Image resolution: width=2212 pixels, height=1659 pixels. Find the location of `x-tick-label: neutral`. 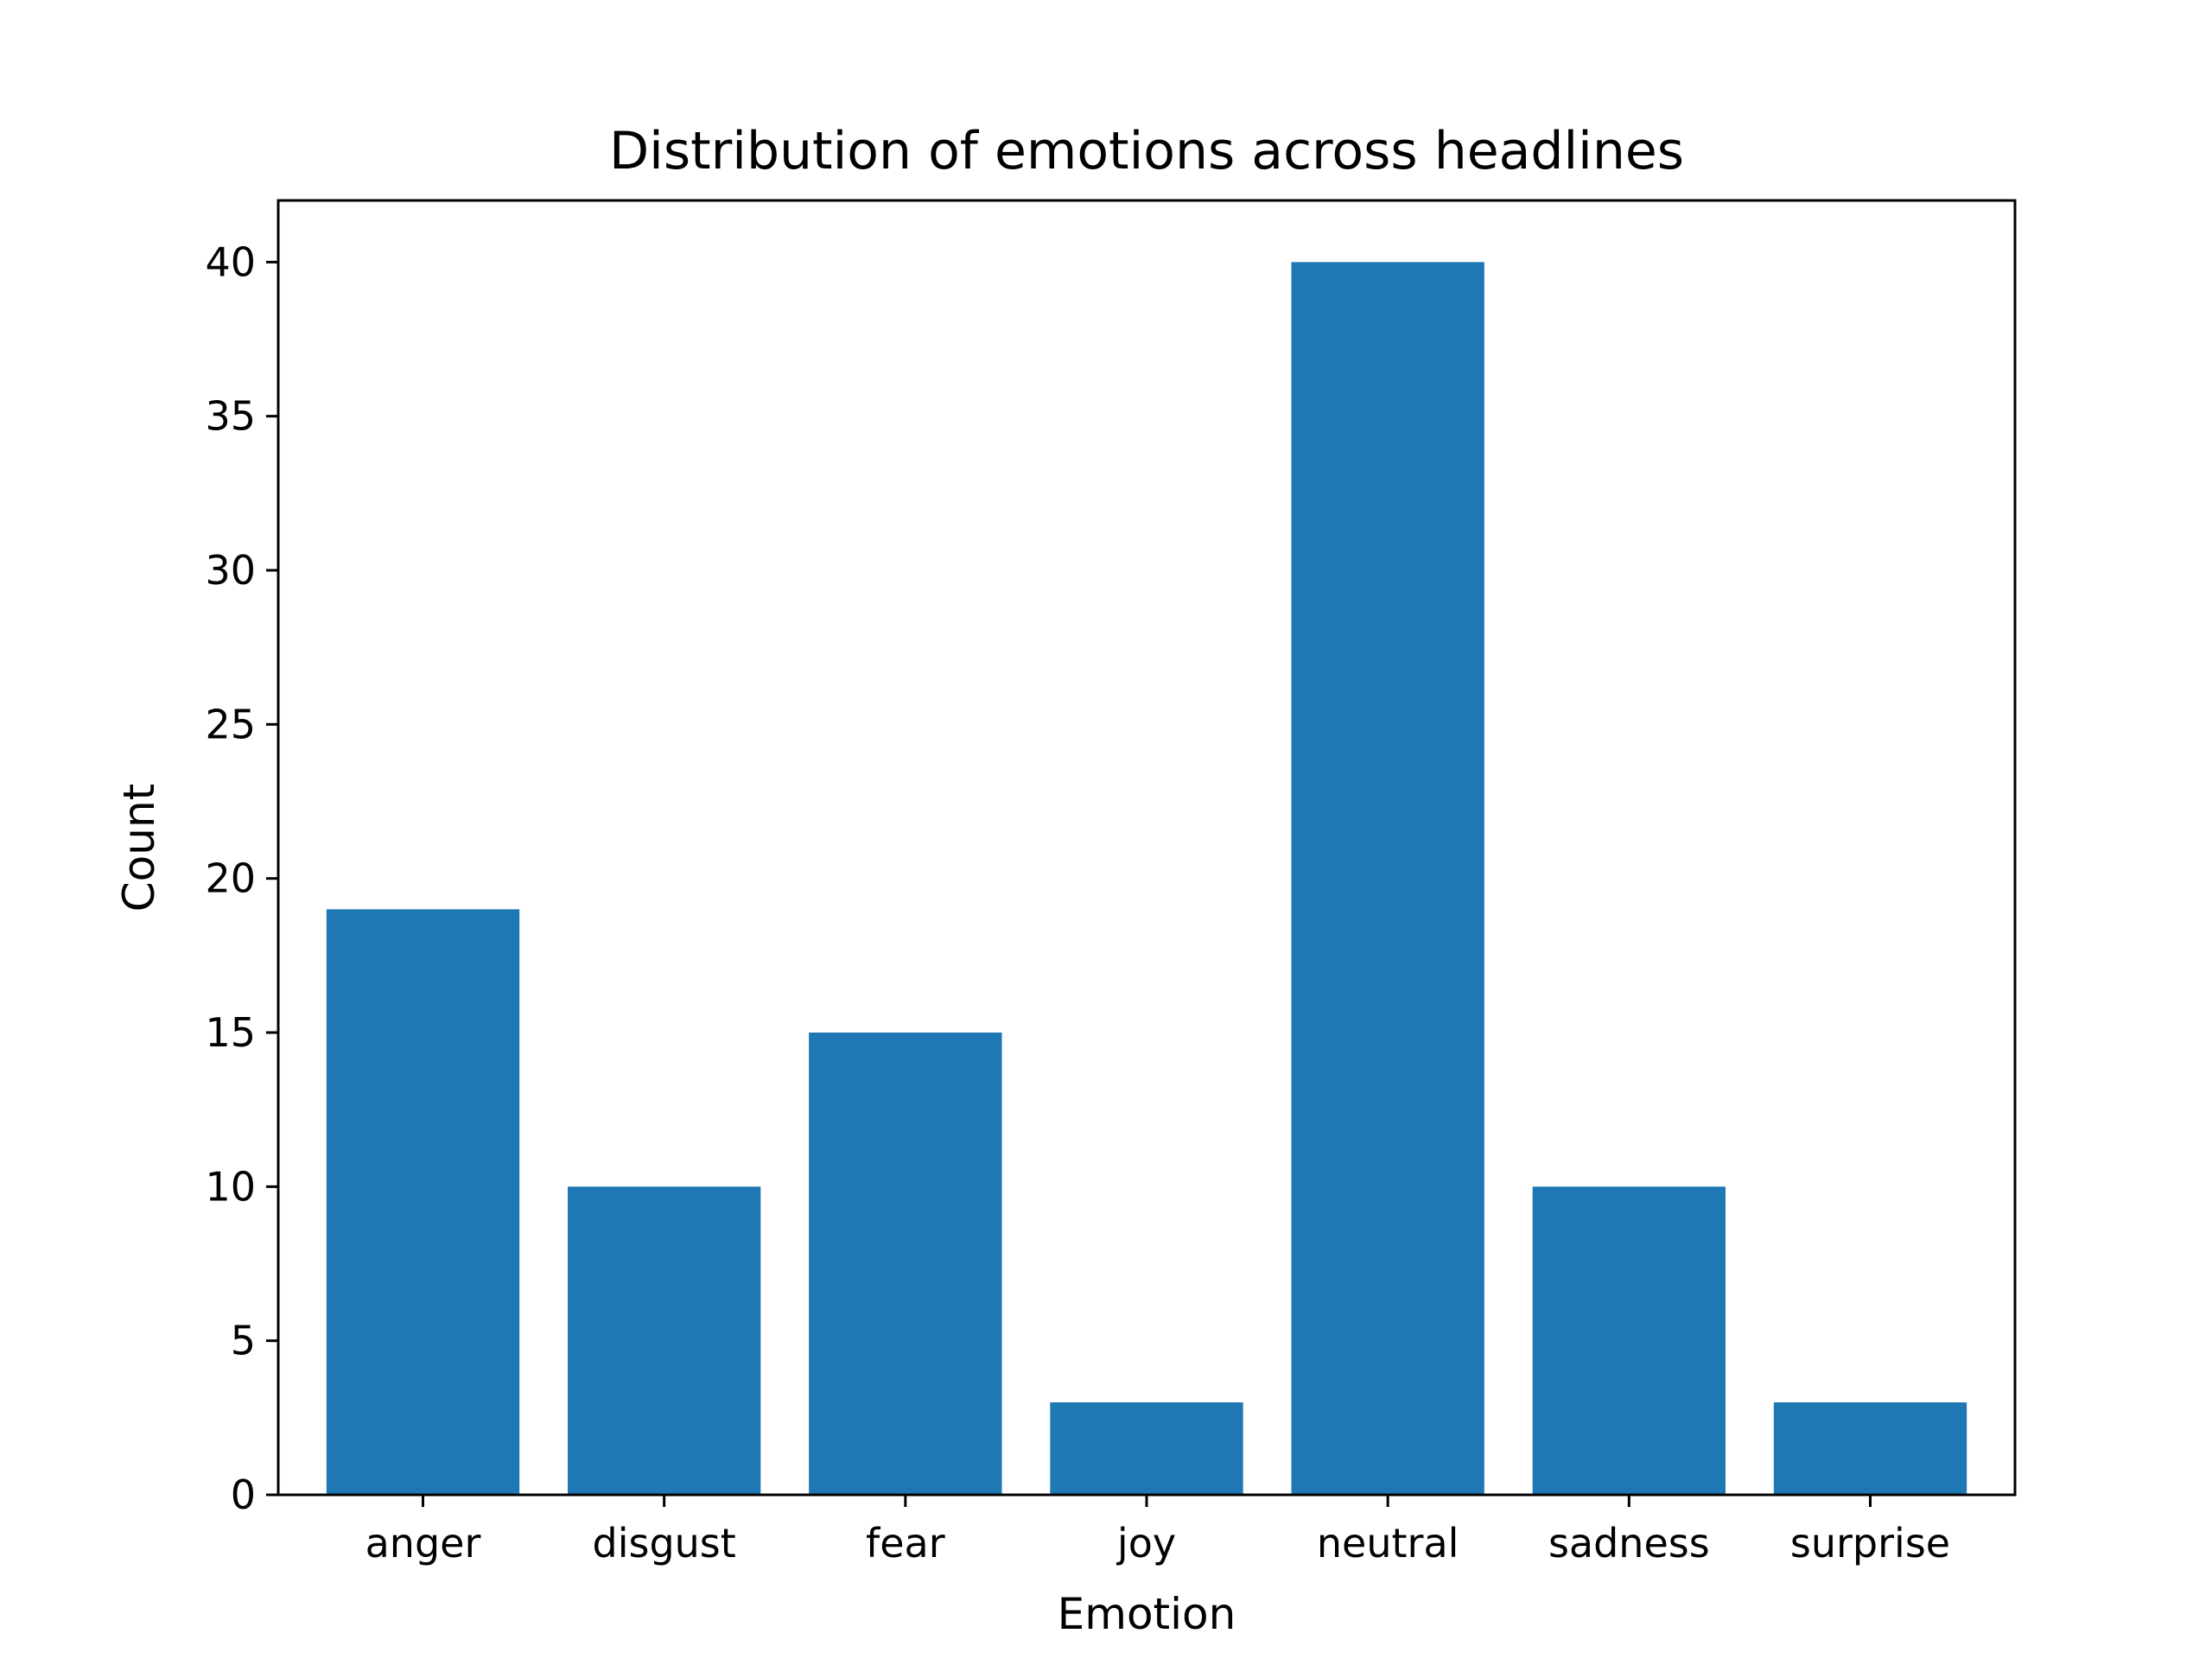

x-tick-label: neutral is located at coordinates (1388, 1543).